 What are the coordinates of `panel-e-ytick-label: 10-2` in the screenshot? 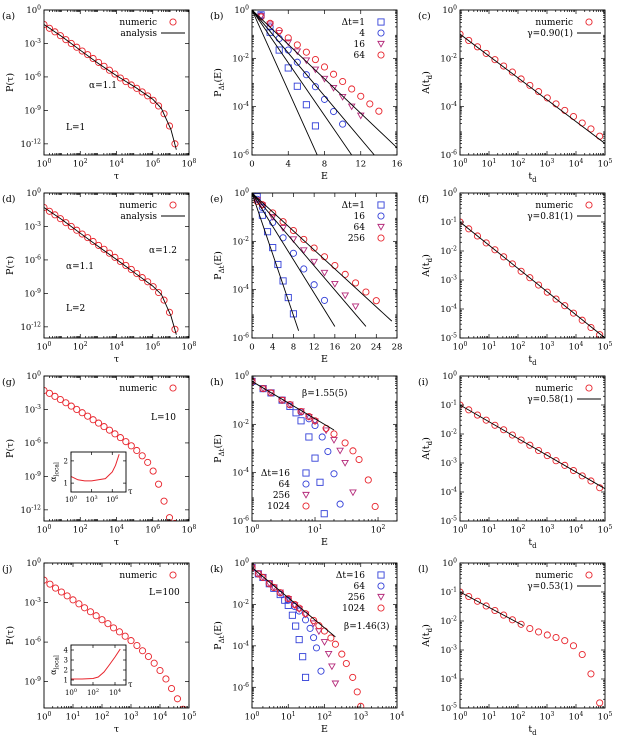 It's located at (240, 241).